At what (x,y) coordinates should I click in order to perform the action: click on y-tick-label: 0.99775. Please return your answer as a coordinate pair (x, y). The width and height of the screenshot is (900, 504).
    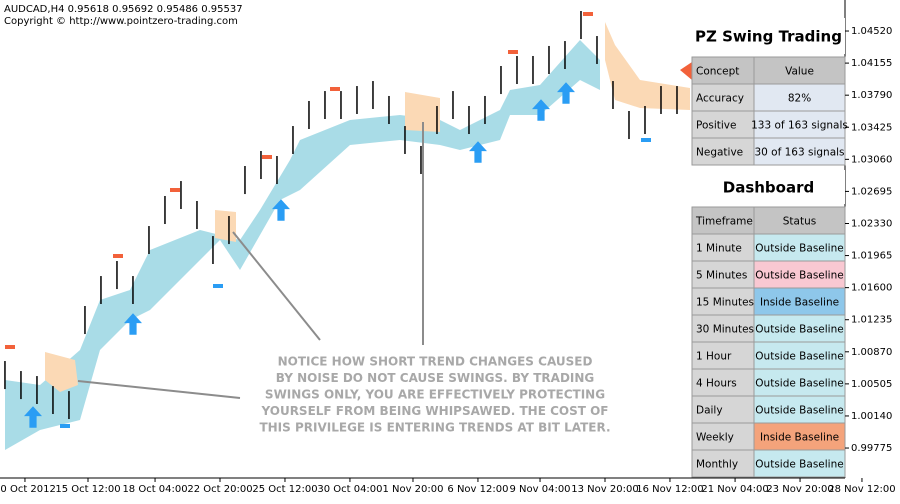
    Looking at the image, I should click on (871, 448).